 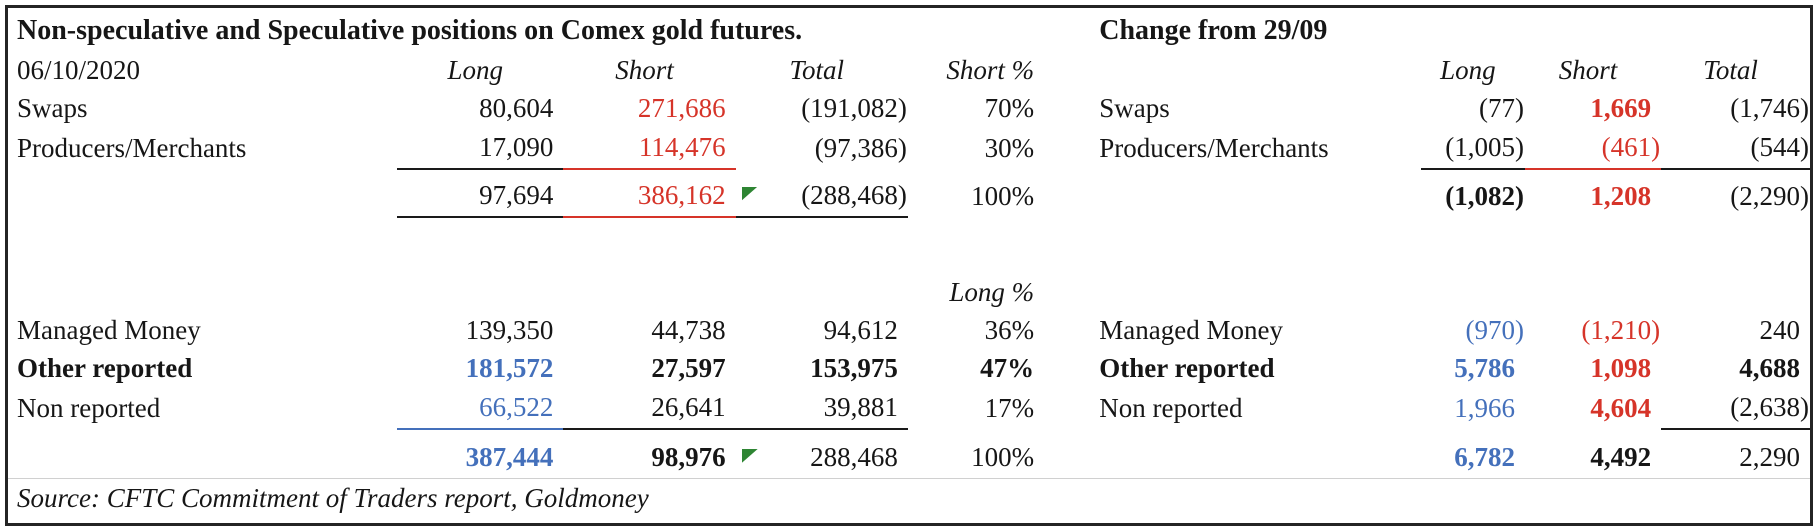 I want to click on value-cell: 288,468, so click(x=854, y=457).